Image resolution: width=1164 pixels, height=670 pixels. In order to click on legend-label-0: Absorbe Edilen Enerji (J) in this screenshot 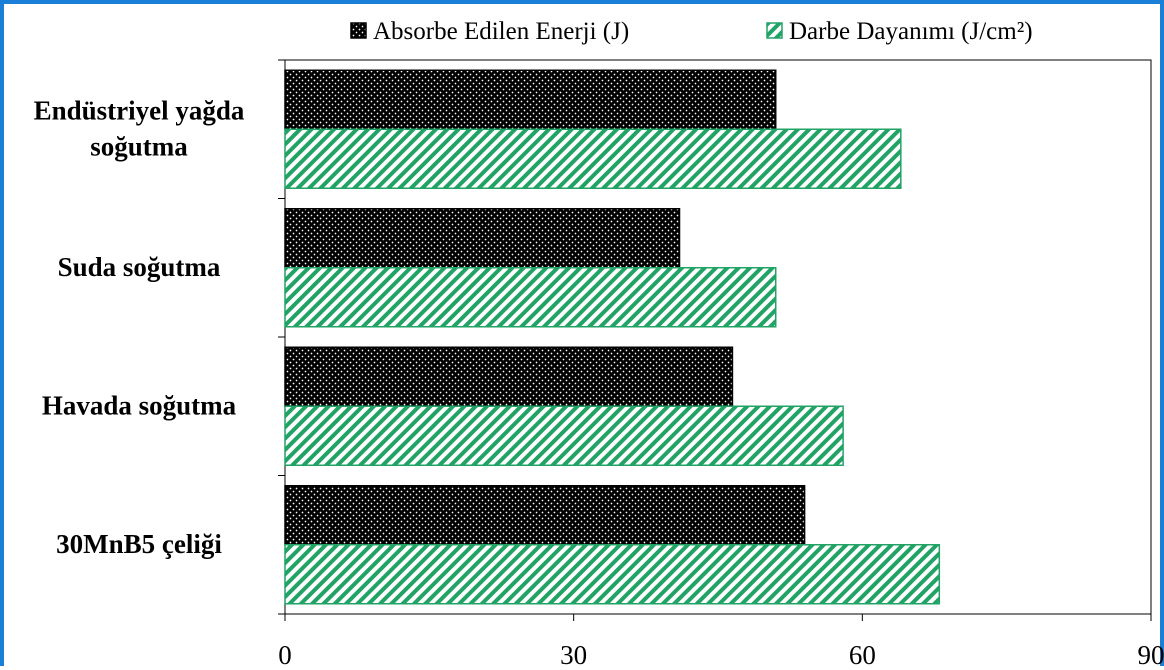, I will do `click(501, 31)`.